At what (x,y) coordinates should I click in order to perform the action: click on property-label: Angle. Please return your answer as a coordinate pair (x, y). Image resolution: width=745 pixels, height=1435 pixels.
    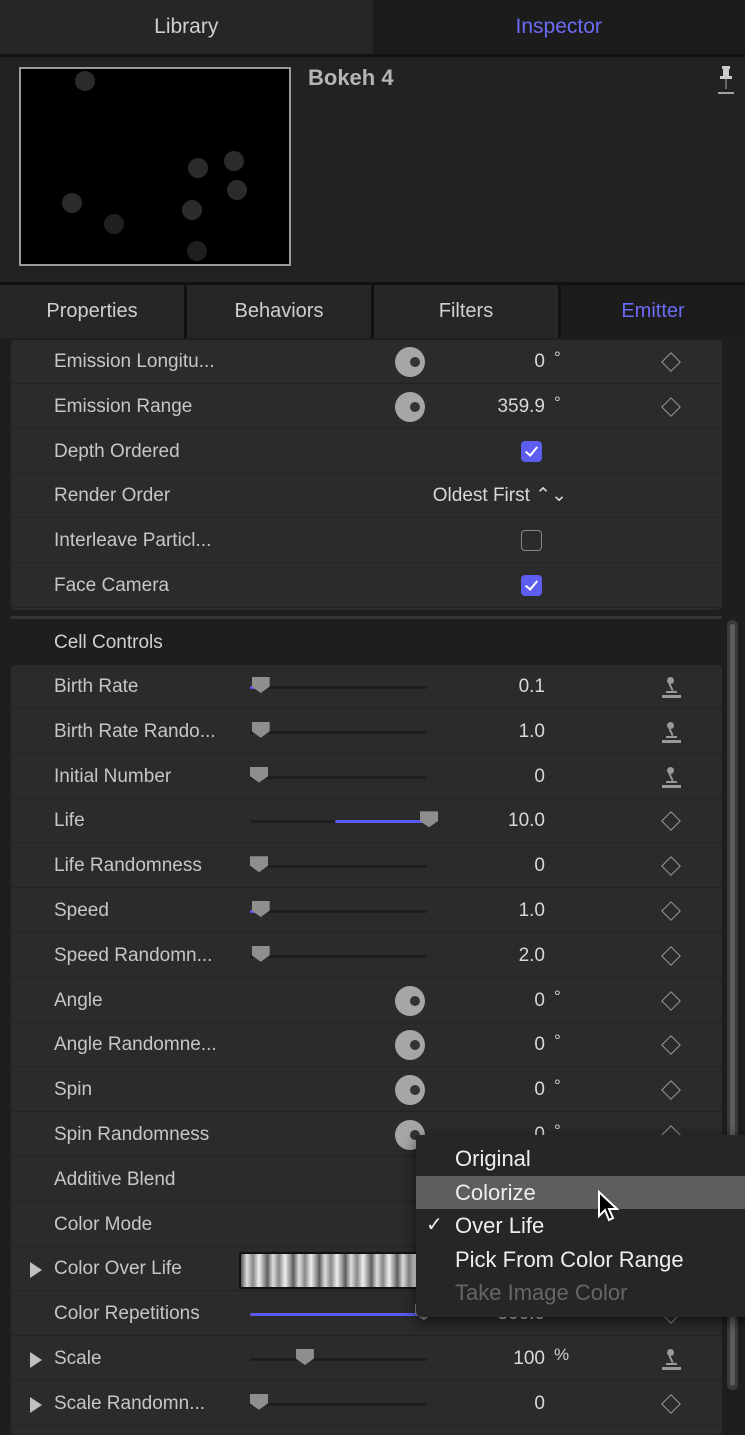
    Looking at the image, I should click on (78, 1001).